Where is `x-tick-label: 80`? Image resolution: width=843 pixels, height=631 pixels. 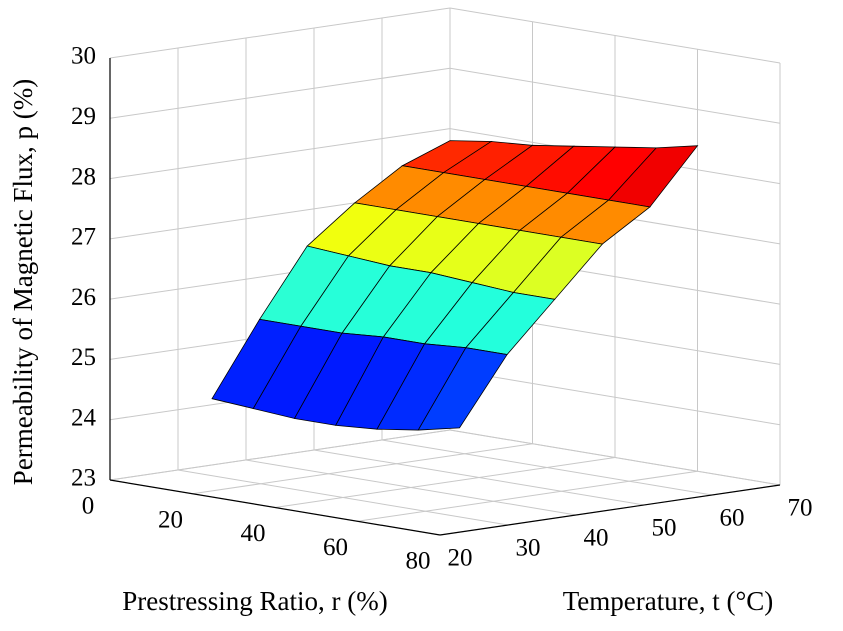
x-tick-label: 80 is located at coordinates (418, 561).